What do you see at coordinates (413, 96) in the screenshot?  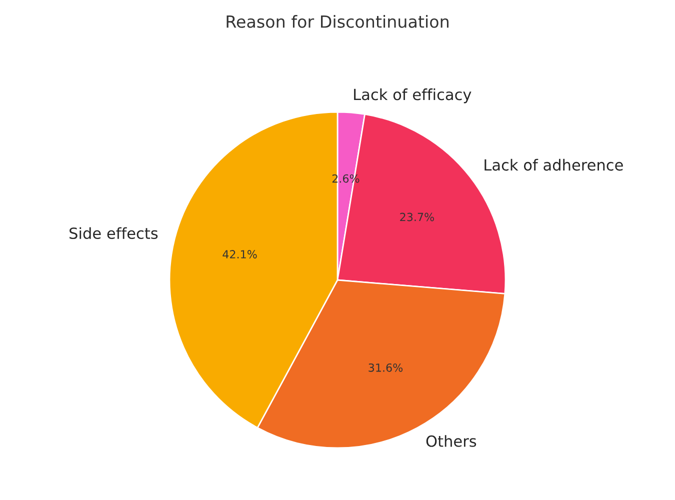 I see `slice-label: Lack of efficacy` at bounding box center [413, 96].